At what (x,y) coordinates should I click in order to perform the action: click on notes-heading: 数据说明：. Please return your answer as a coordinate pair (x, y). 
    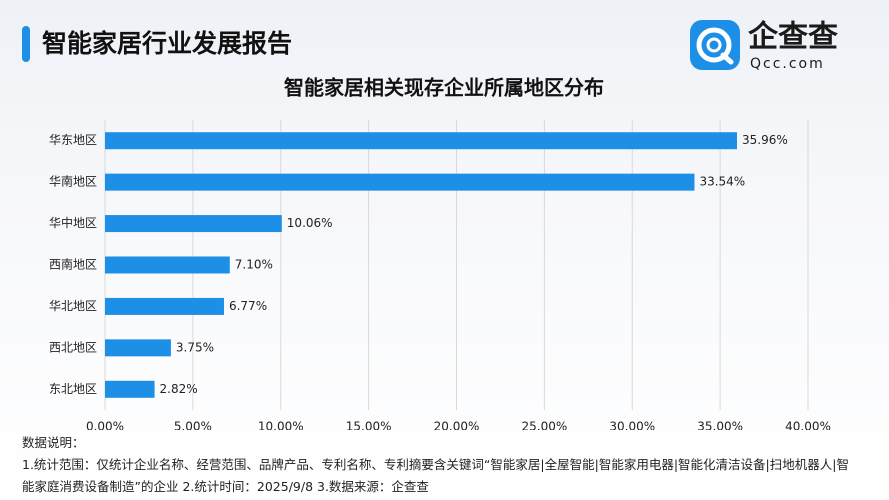
    Looking at the image, I should click on (53, 442).